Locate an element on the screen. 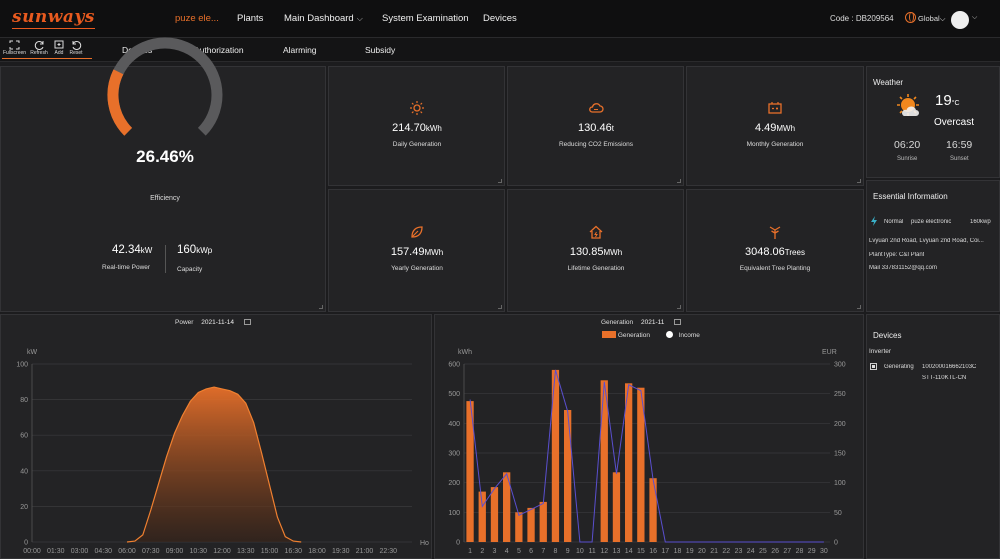 Image resolution: width=1000 pixels, height=559 pixels. plant-mail: Mail 337831152@qq.com is located at coordinates (903, 268).